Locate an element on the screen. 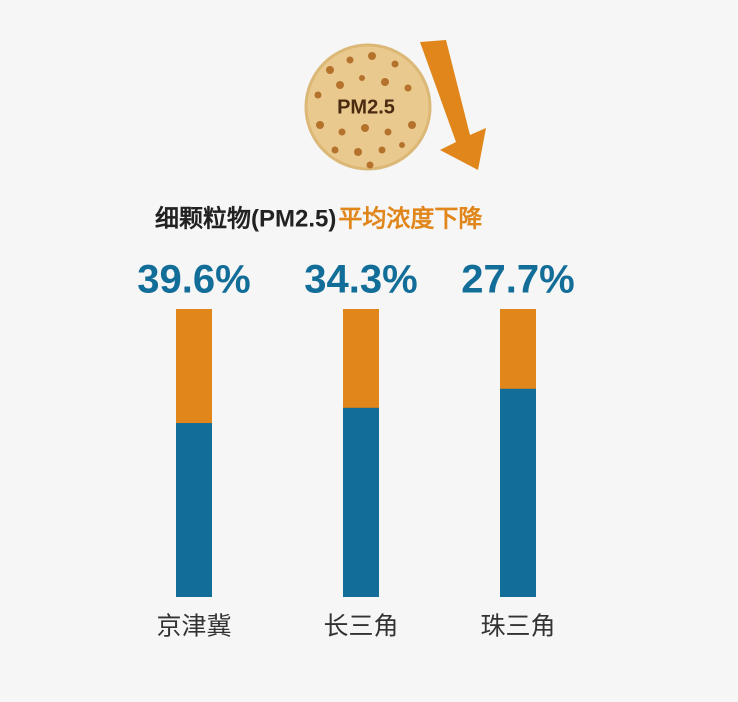 The width and height of the screenshot is (738, 702). icon-label: PM2.5 is located at coordinates (366, 107).